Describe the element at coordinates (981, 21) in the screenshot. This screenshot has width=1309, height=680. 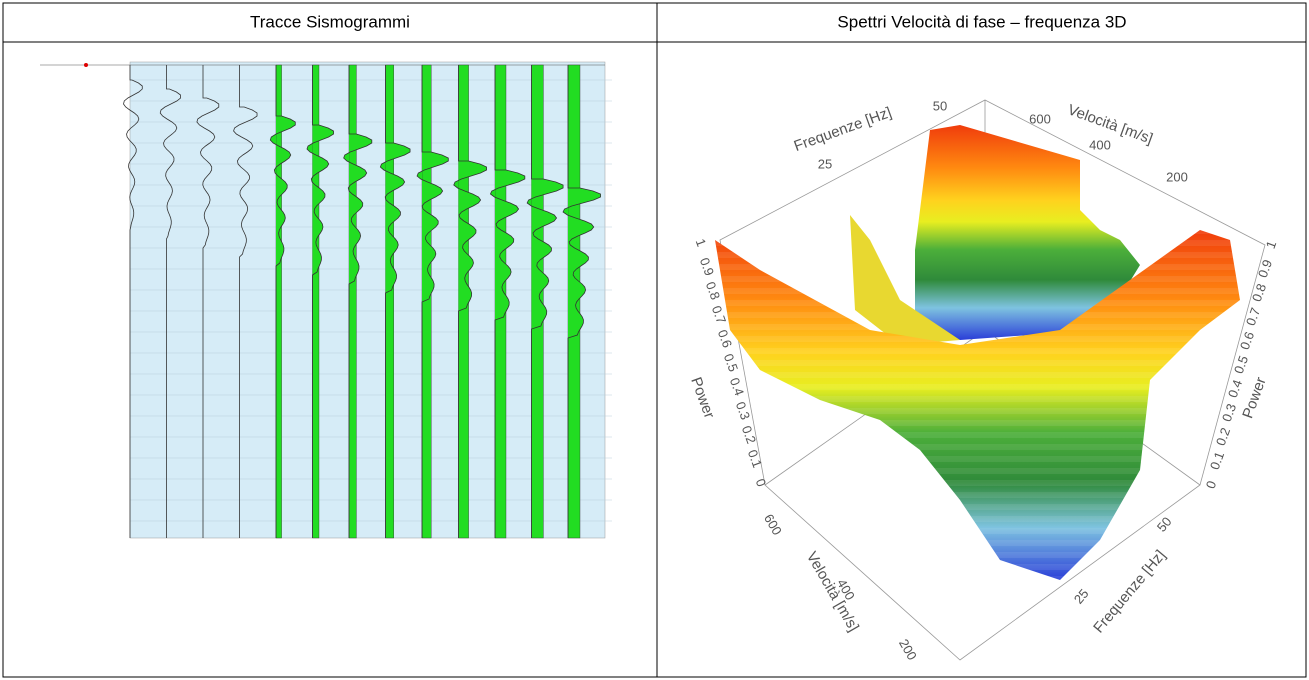
I see `header-cell: Spettri Velocità di fase – frequenza 3D` at that location.